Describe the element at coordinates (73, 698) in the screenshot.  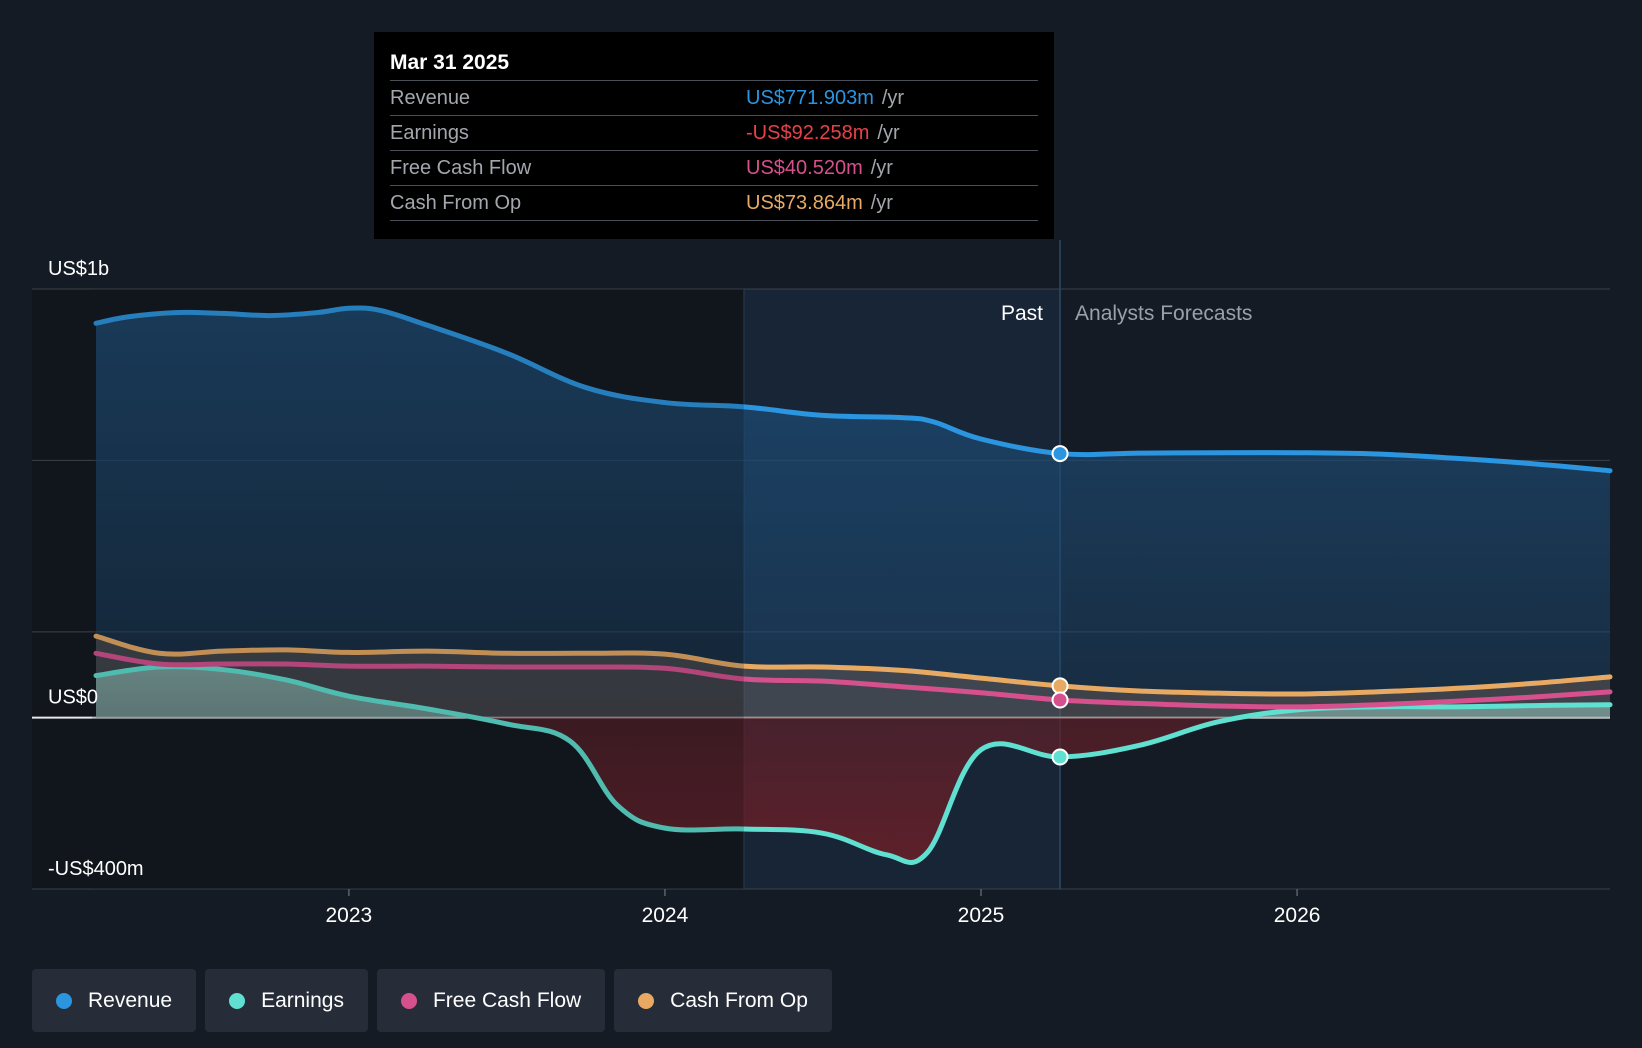
I see `y-label-zero: US$0` at that location.